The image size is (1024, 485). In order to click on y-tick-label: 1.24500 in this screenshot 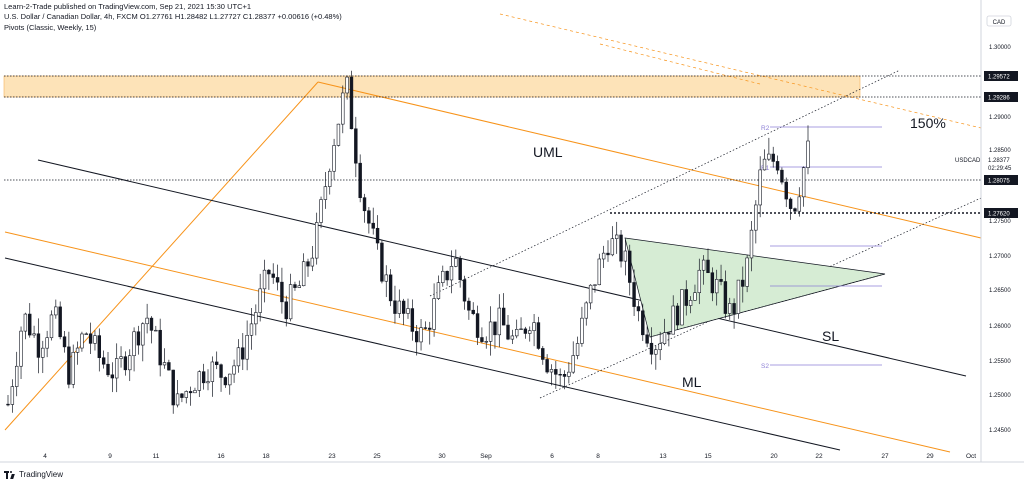, I will do `click(1000, 431)`.